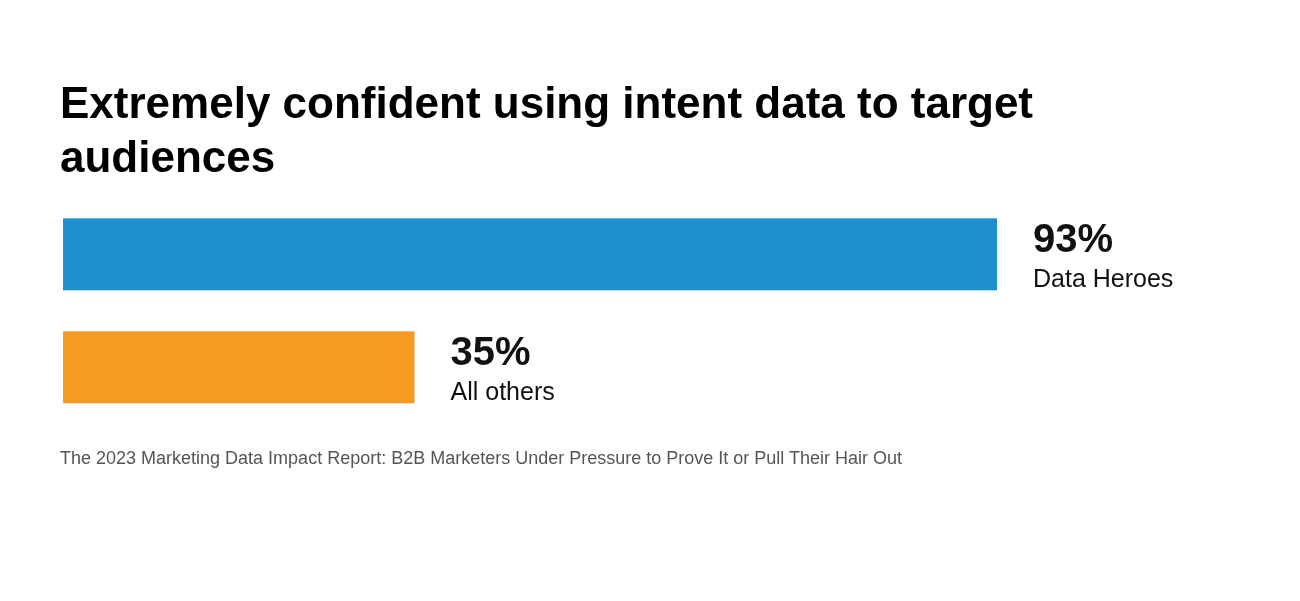 The height and width of the screenshot is (601, 1300). What do you see at coordinates (490, 351) in the screenshot?
I see `data-label: 35%` at bounding box center [490, 351].